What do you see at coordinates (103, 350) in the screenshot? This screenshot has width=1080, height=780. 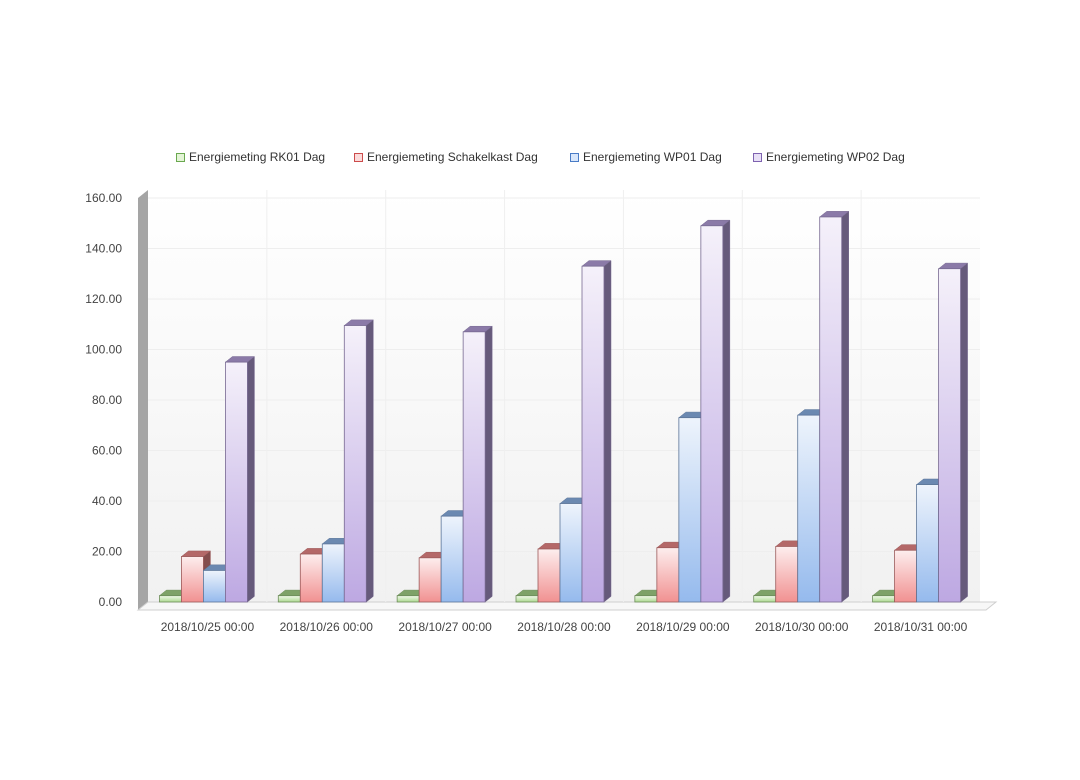 I see `y-tick-label: 100.00` at bounding box center [103, 350].